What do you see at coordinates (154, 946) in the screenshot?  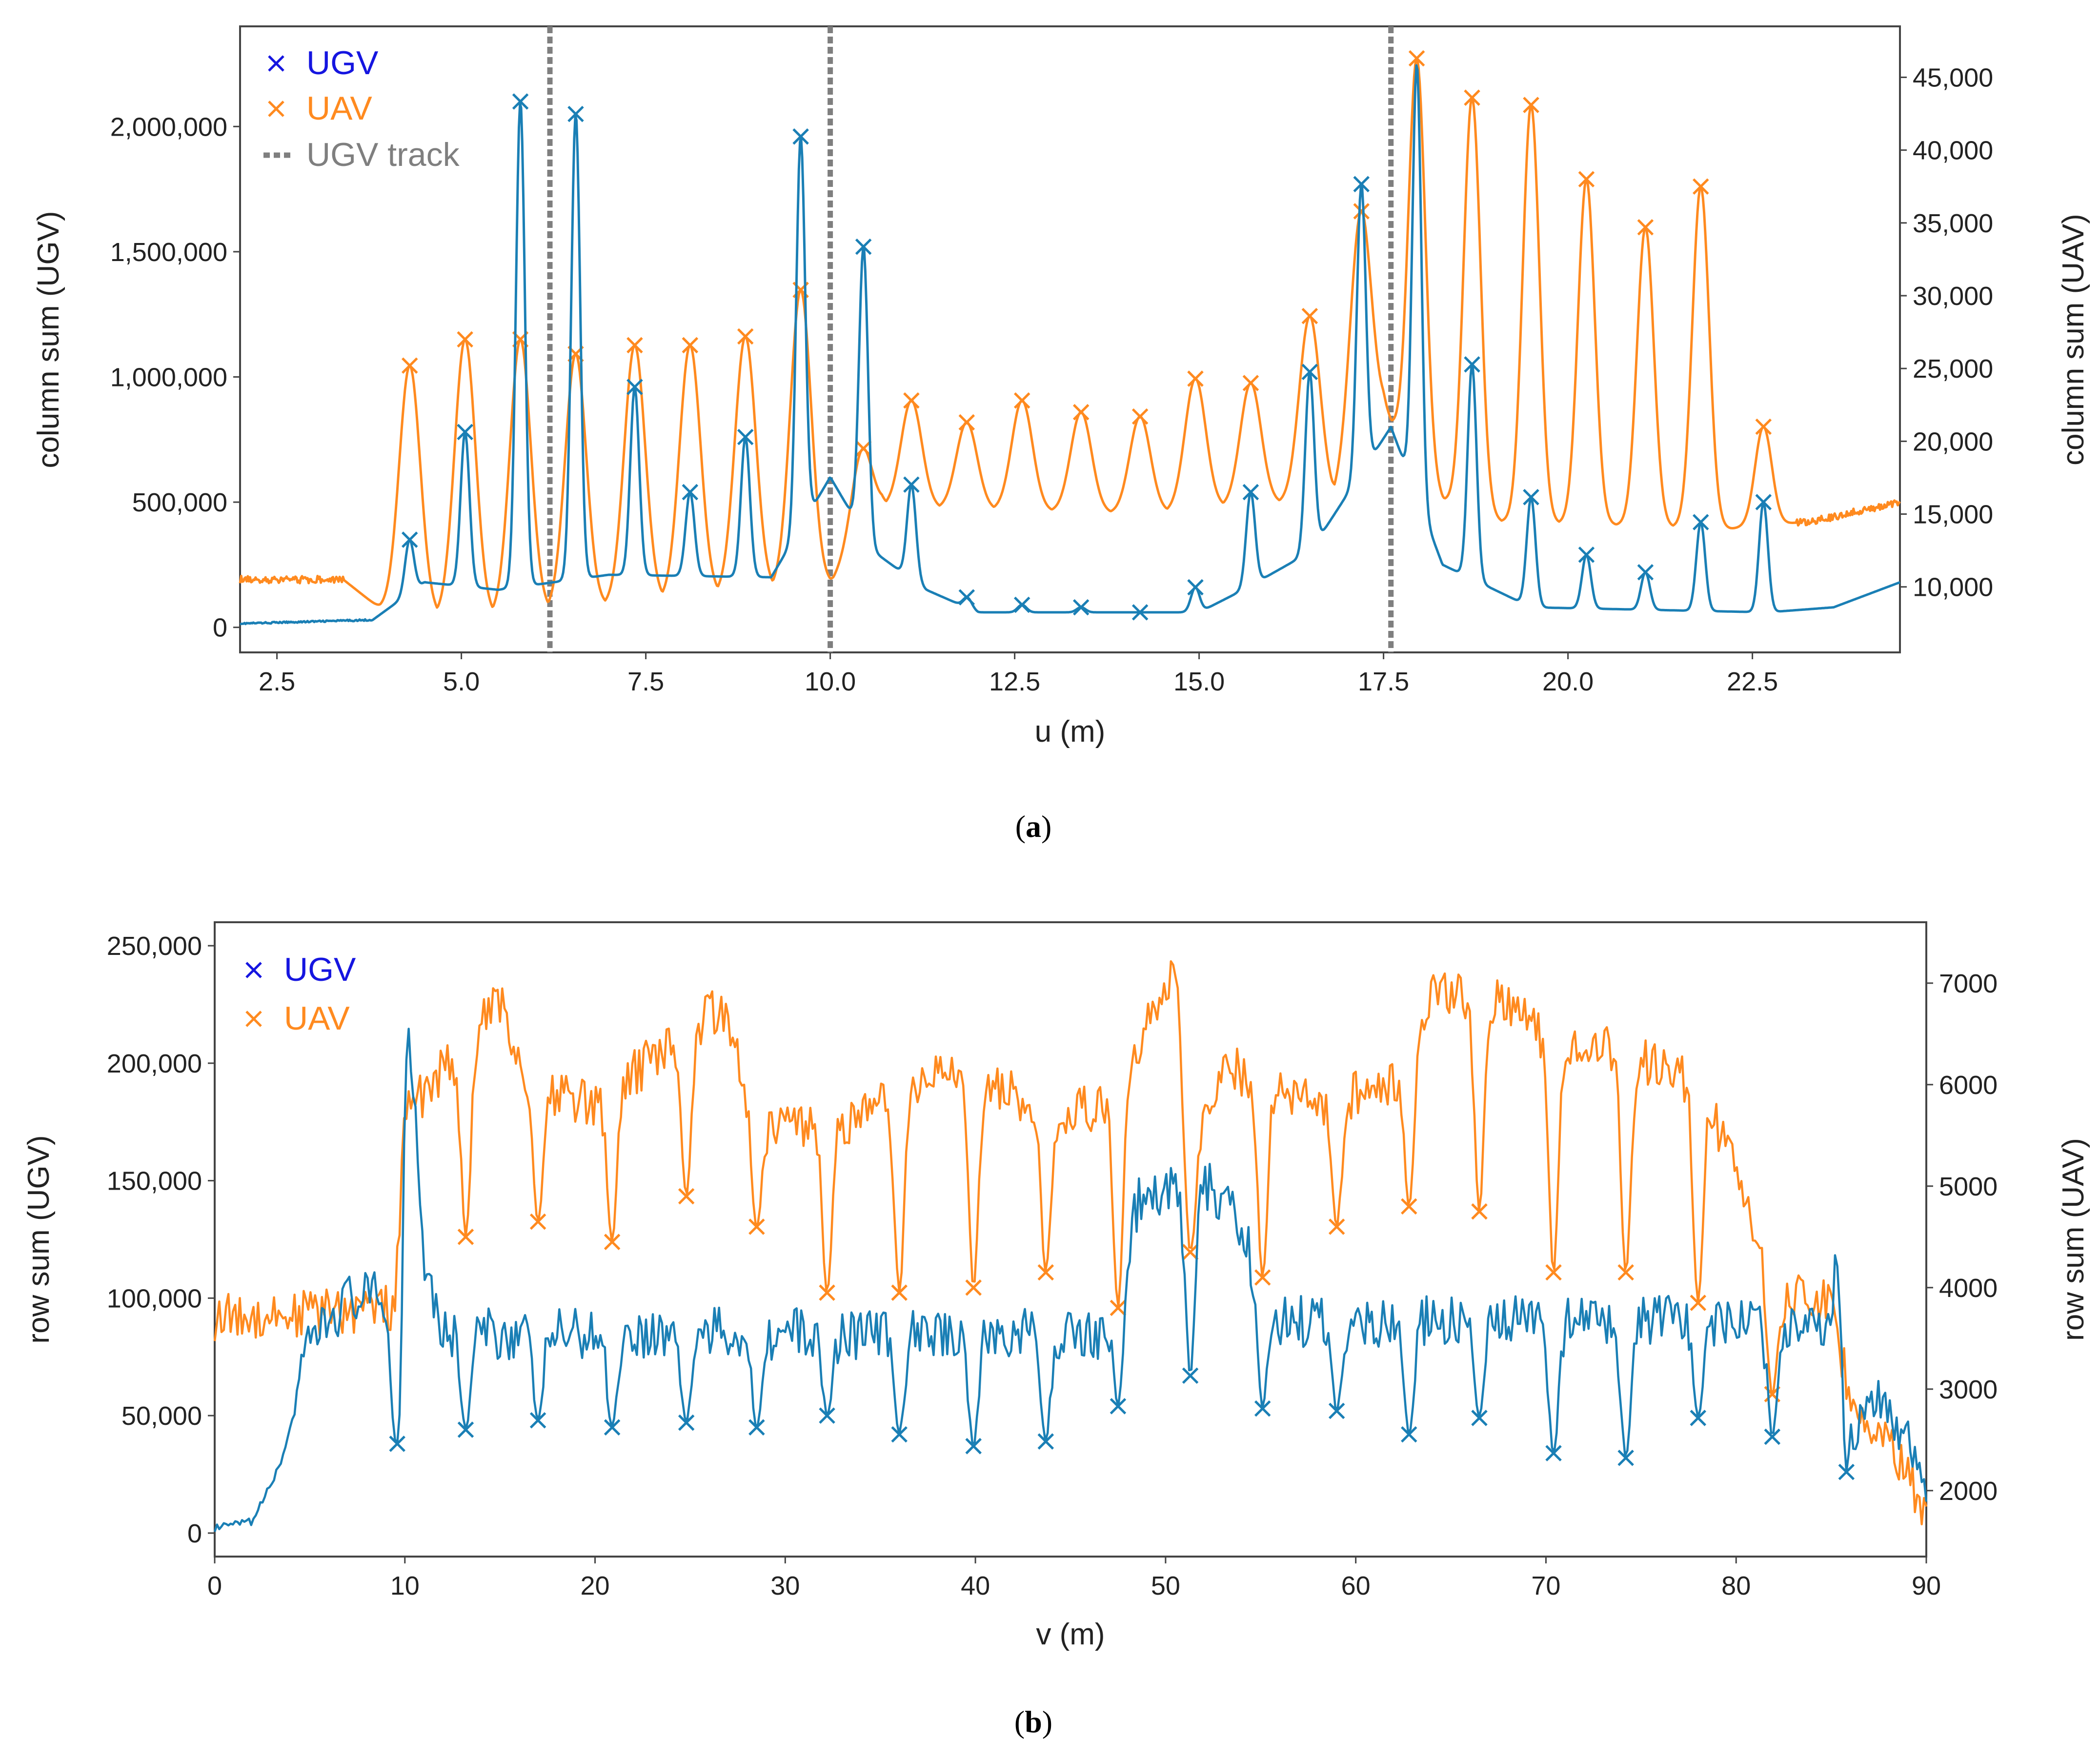 I see `left-tick-label: 250,000` at bounding box center [154, 946].